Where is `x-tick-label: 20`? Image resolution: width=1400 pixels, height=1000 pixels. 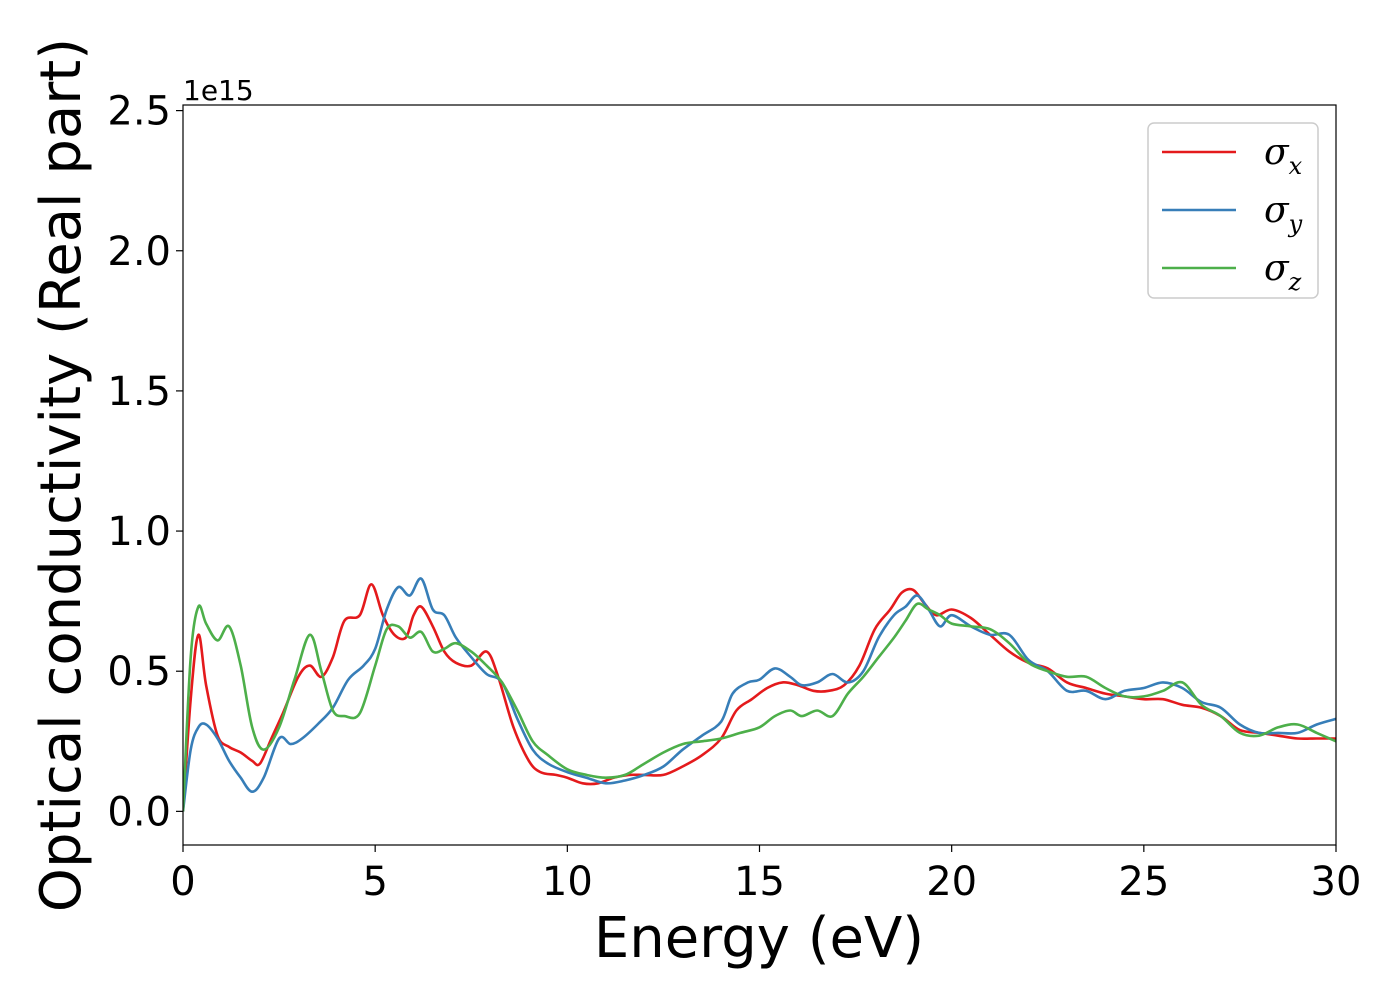 x-tick-label: 20 is located at coordinates (951, 882).